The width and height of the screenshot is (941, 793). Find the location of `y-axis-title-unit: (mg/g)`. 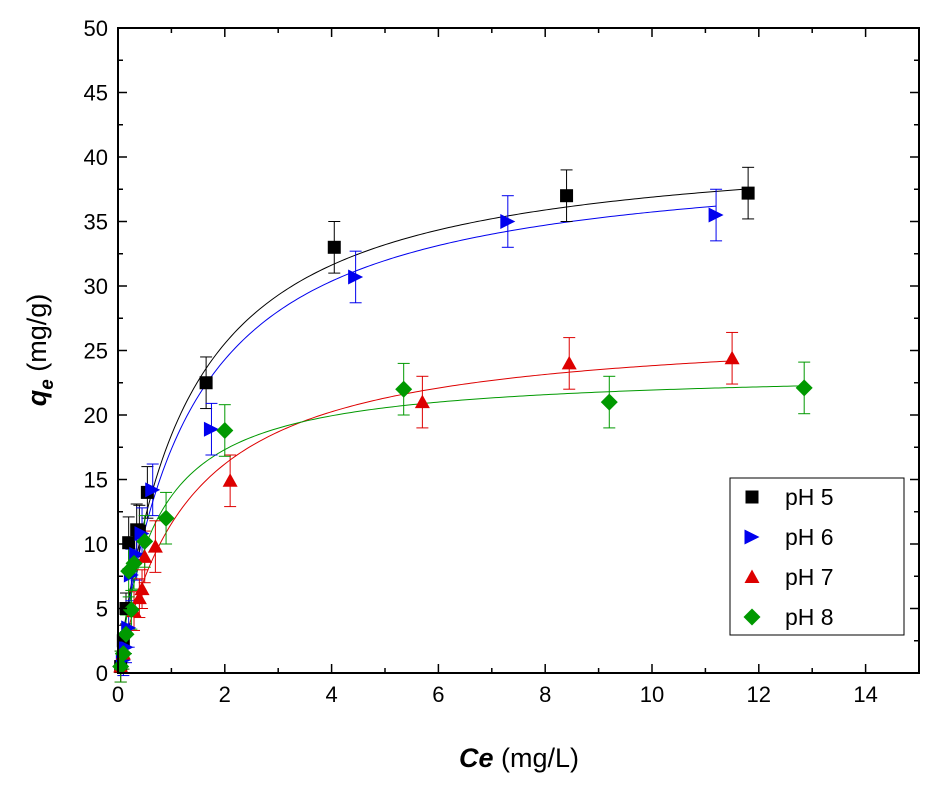

y-axis-title-unit: (mg/g) is located at coordinates (37, 337).